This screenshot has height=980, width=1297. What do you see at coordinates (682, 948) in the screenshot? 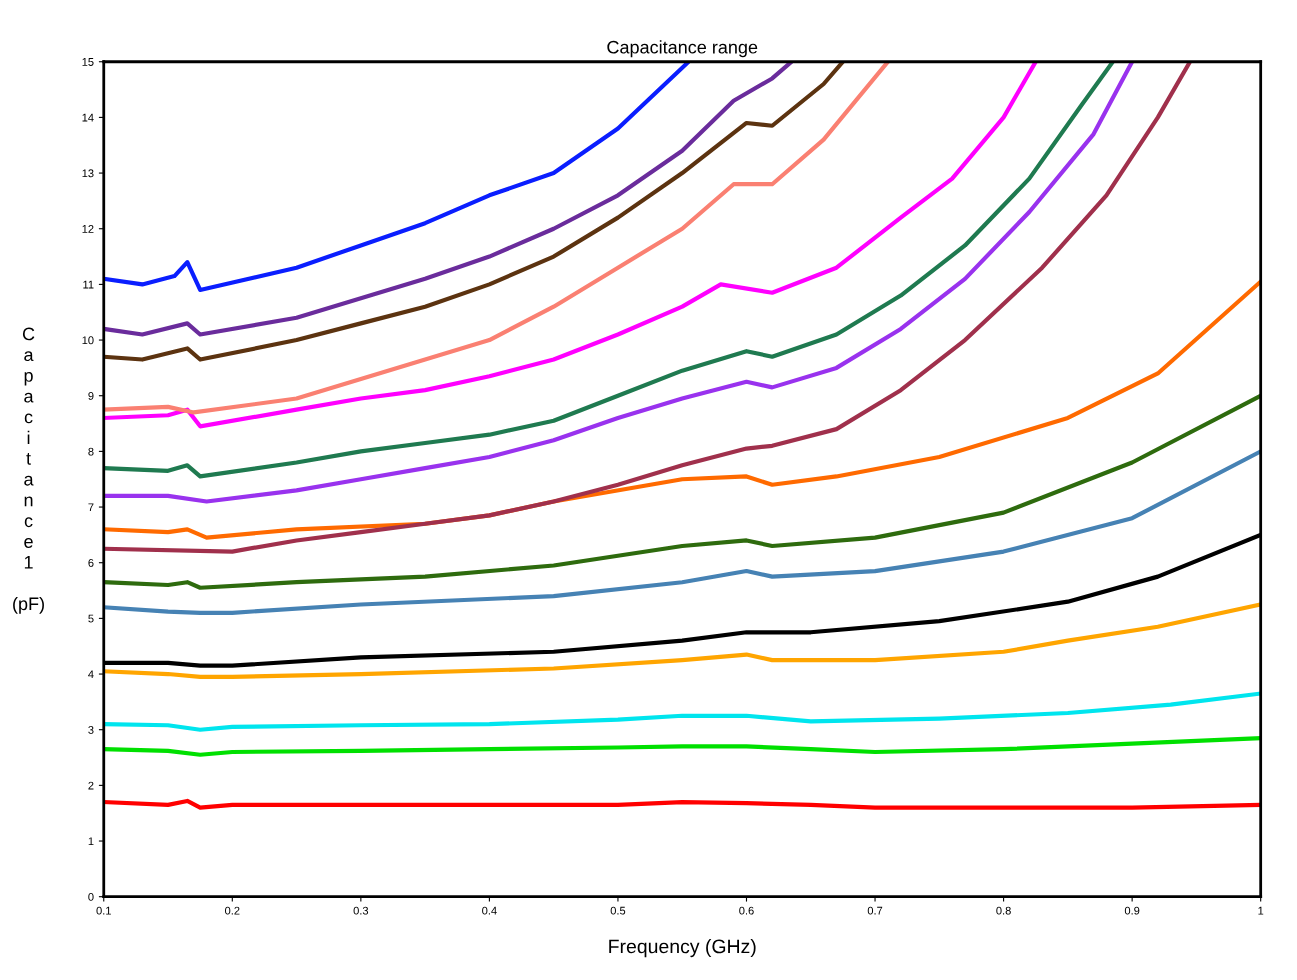
I see `x-axis-title: Frequency (GHz)` at bounding box center [682, 948].